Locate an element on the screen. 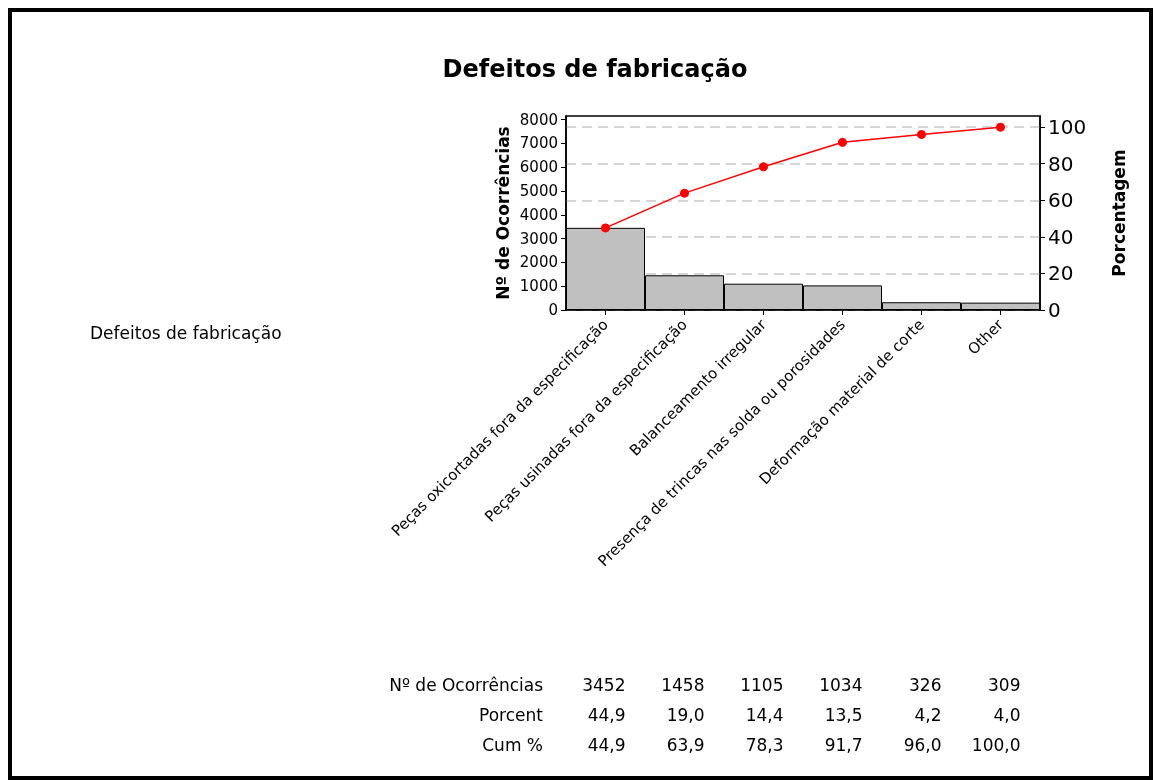 This screenshot has width=1153, height=780. y-tick-label: 6000 is located at coordinates (538, 167).